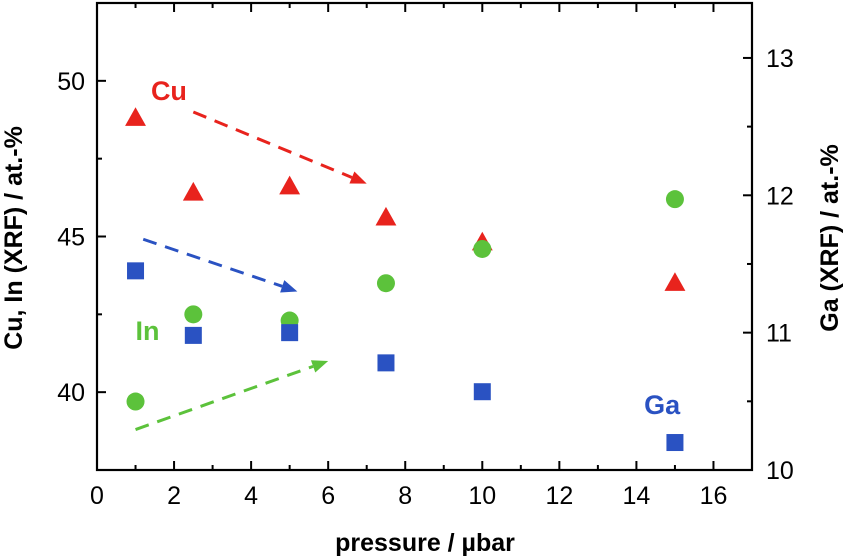 This screenshot has width=850, height=558. I want to click on trend-arrow-ga, so click(212, 262).